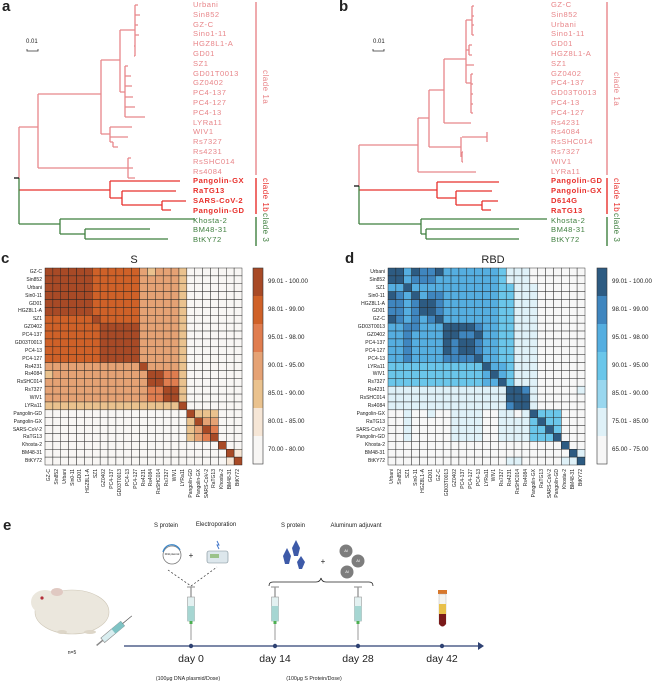  I want to click on tree-a-leaf-label: PC4-137, so click(210, 93).